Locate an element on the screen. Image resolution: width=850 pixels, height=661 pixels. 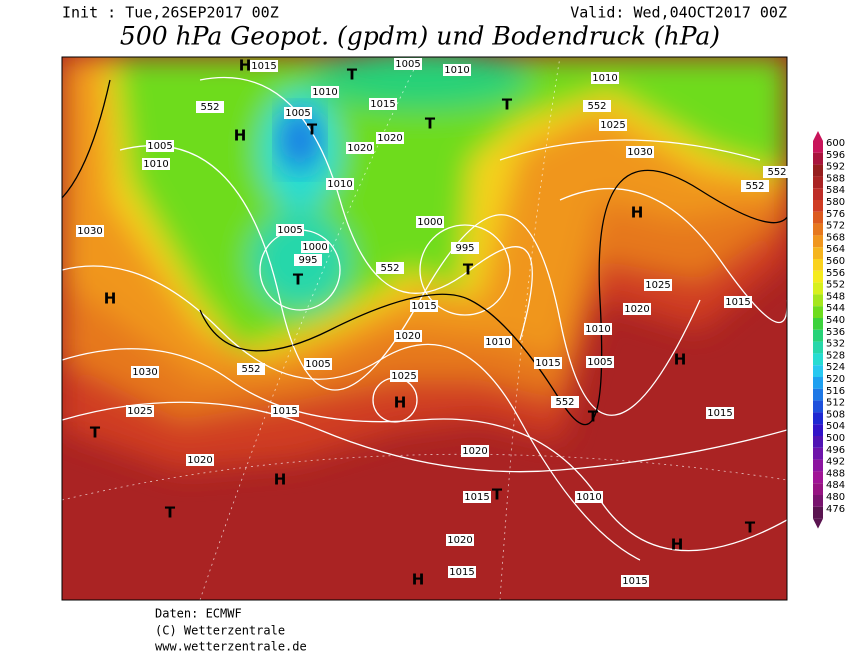
legend-label: 592 is located at coordinates (835, 167).